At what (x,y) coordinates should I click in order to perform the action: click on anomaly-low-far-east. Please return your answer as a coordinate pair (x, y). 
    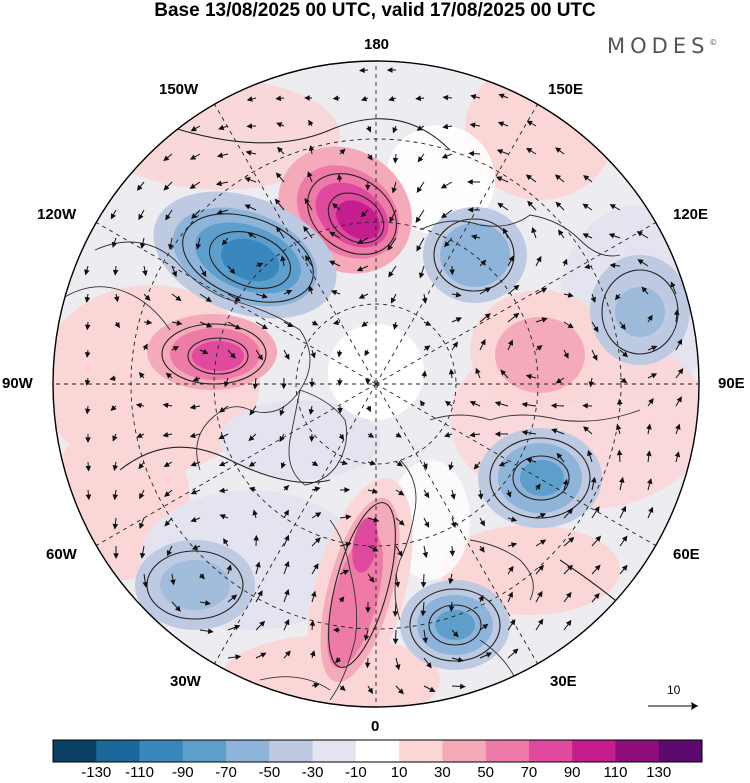
    Looking at the image, I should click on (640, 310).